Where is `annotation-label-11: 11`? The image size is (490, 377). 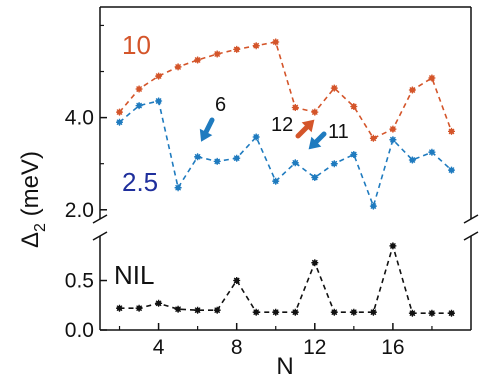
annotation-label-11: 11 is located at coordinates (338, 132).